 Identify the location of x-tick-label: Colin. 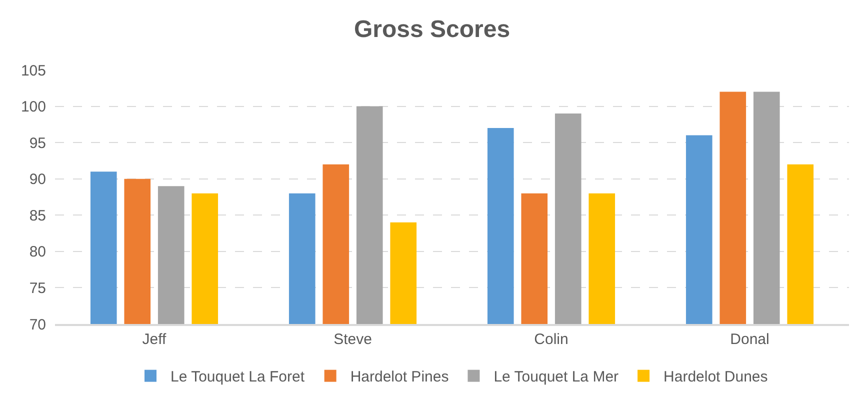
(551, 339).